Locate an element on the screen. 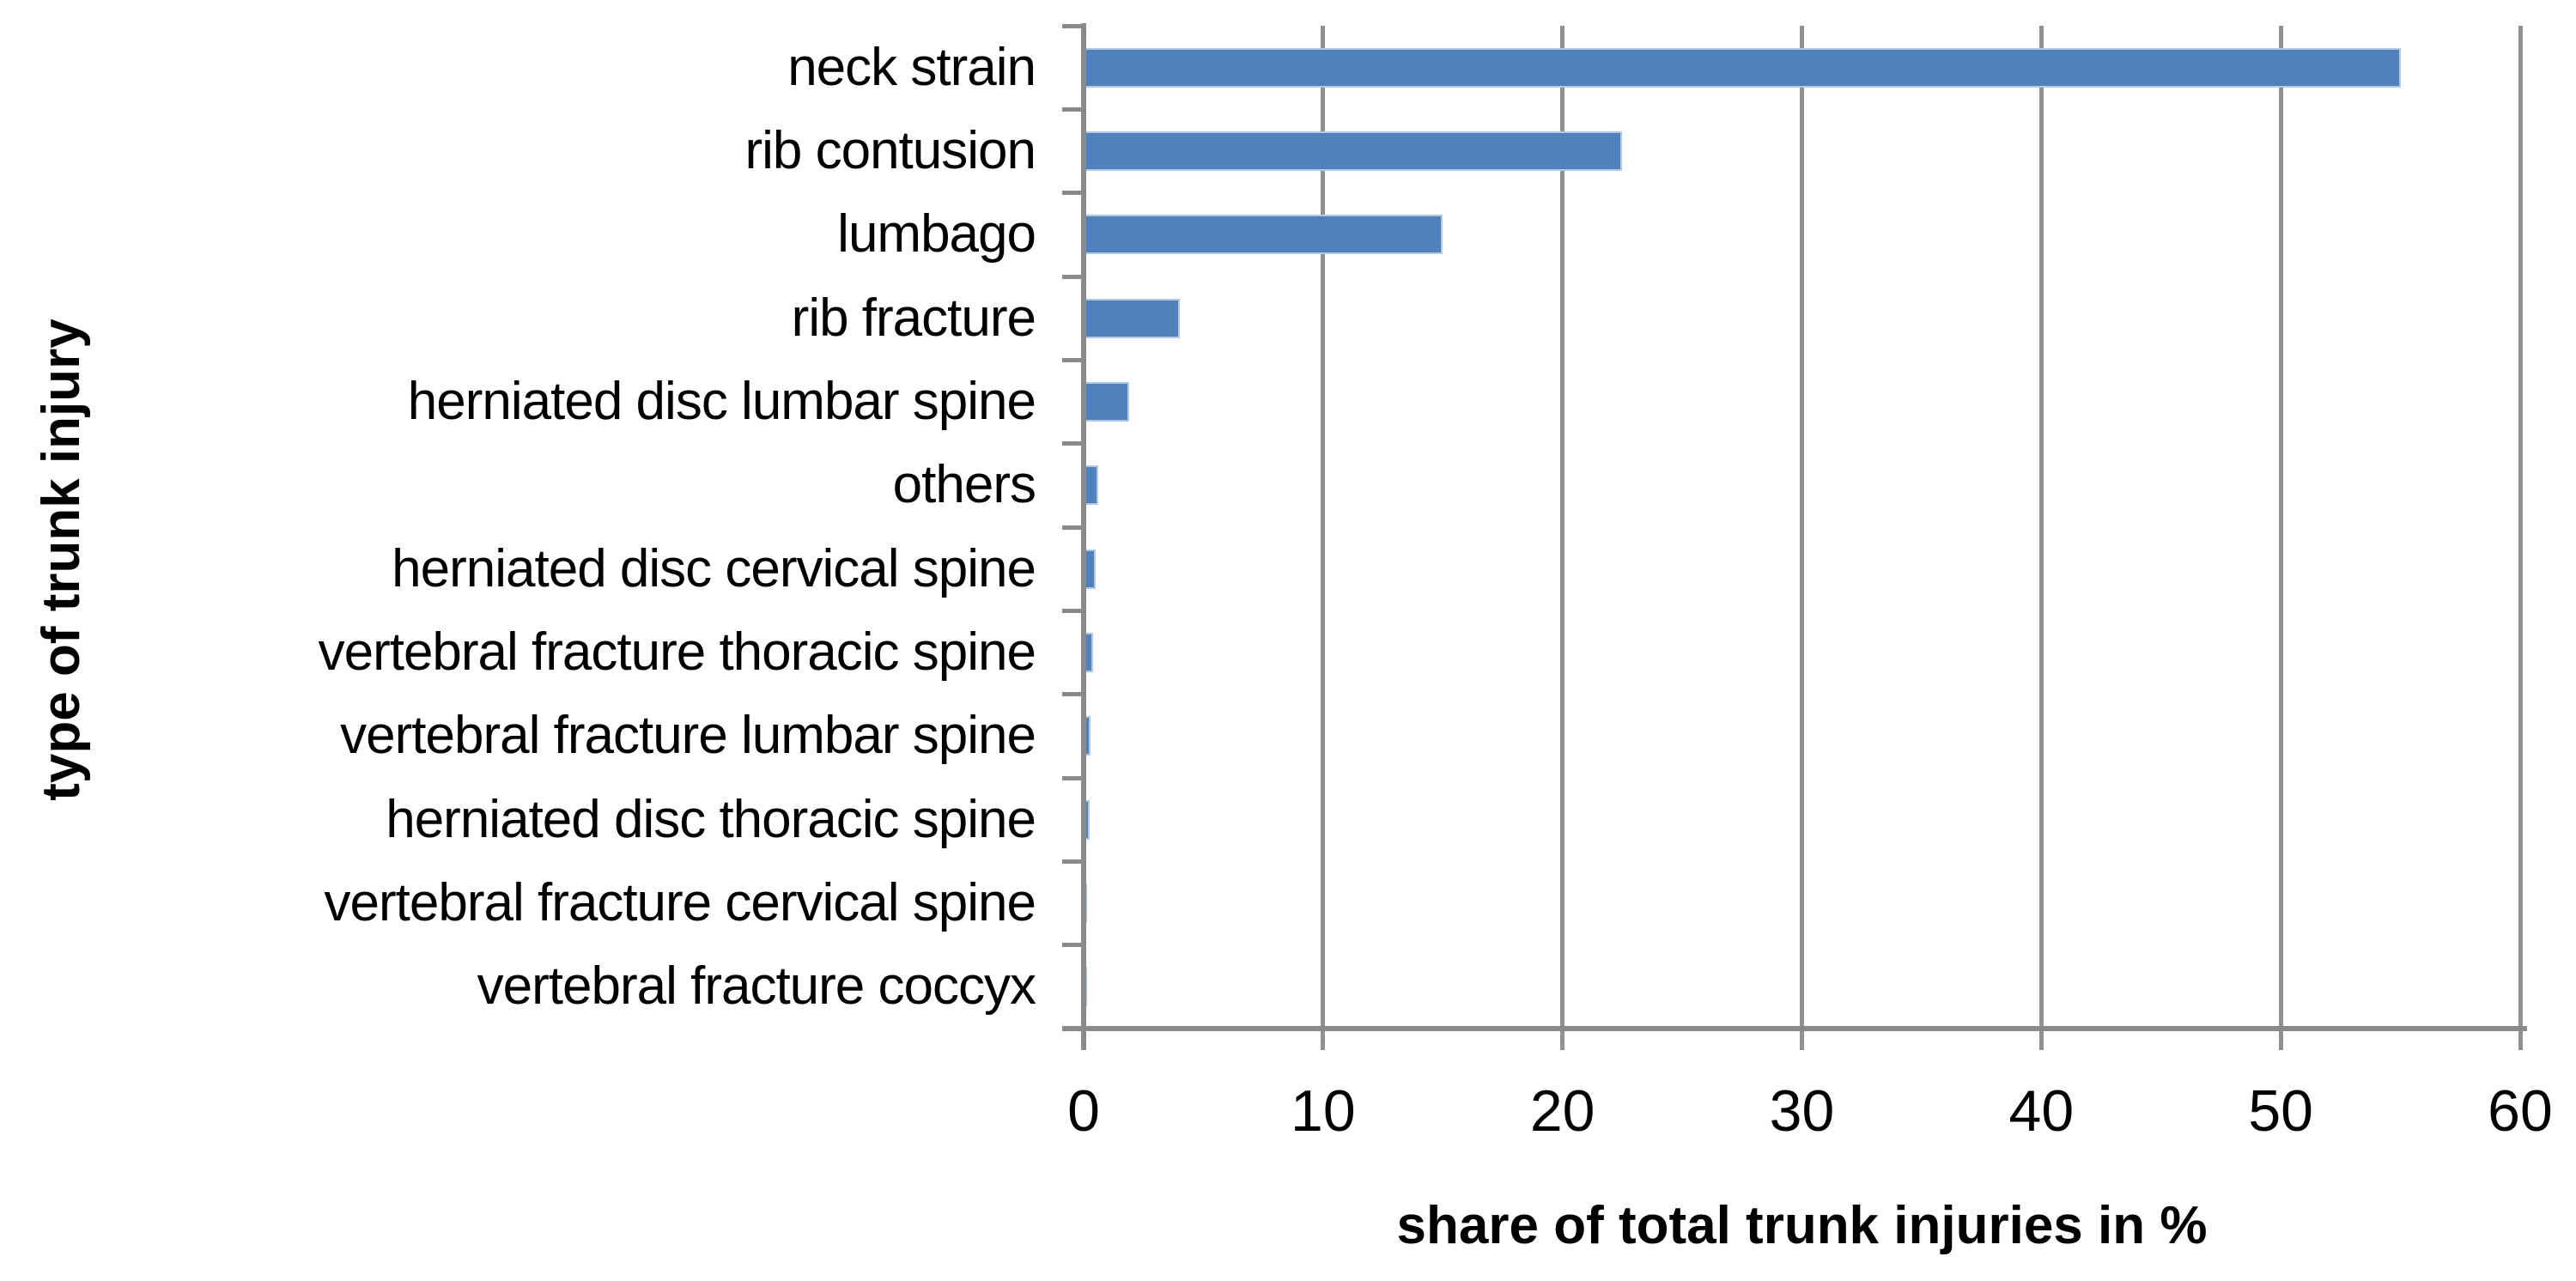 This screenshot has height=1281, width=2576. category-label: neck strain is located at coordinates (911, 67).